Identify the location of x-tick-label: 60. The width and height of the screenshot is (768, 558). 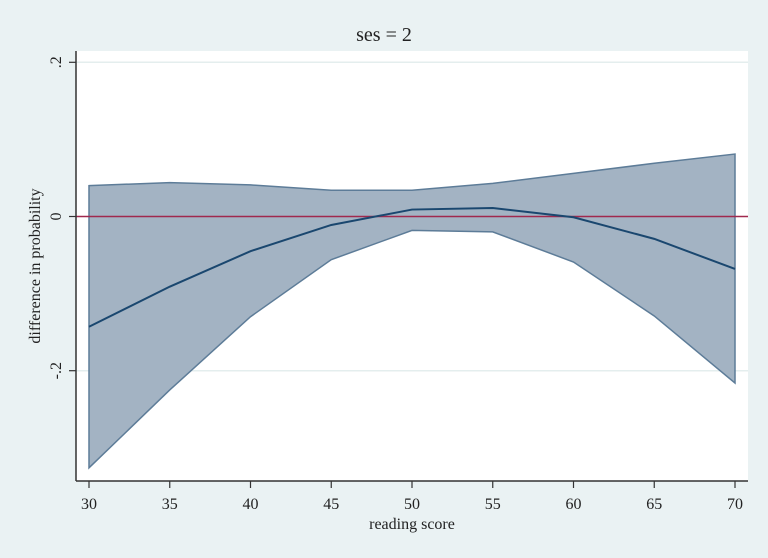
(574, 504).